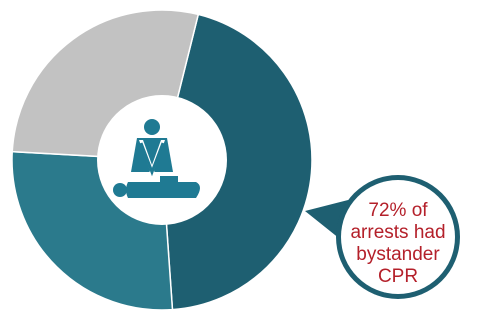 The image size is (492, 331). What do you see at coordinates (398, 254) in the screenshot?
I see `callout-line-3: bystander` at bounding box center [398, 254].